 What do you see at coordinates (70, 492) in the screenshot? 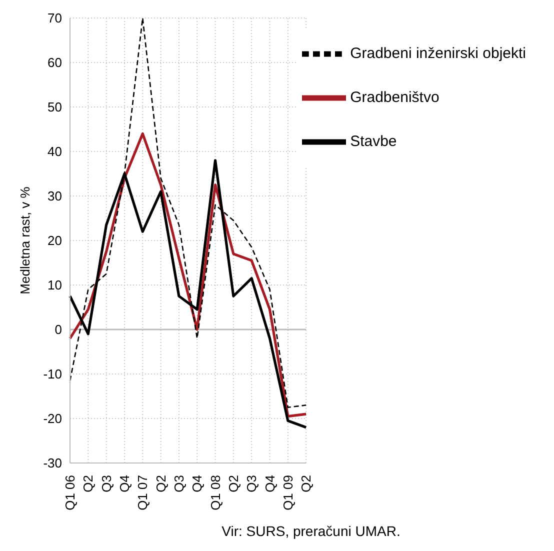
I see `x-tick-label: Q1 06` at bounding box center [70, 492].